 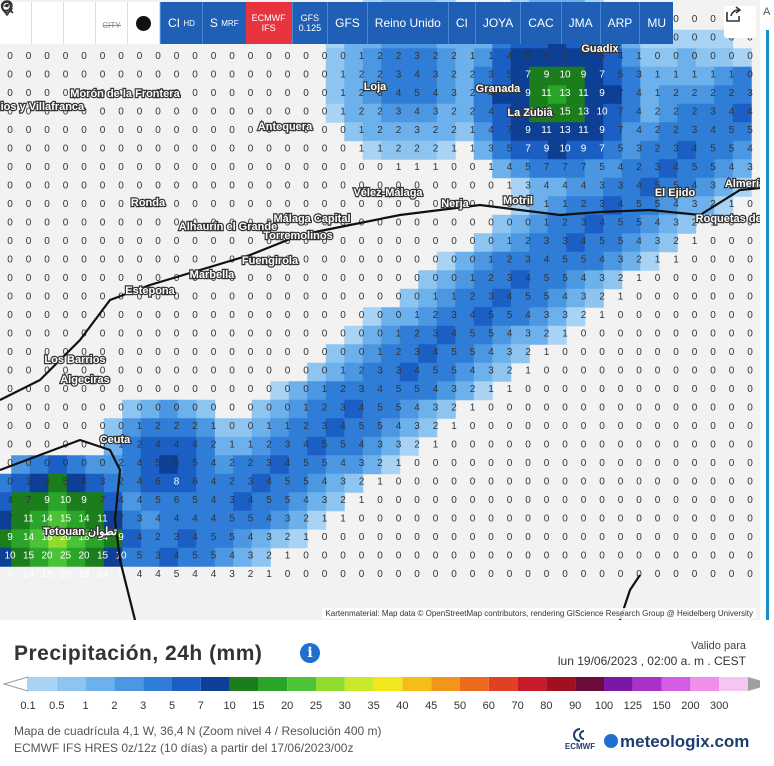 What do you see at coordinates (580, 23) in the screenshot?
I see `model-button-9: JMA` at bounding box center [580, 23].